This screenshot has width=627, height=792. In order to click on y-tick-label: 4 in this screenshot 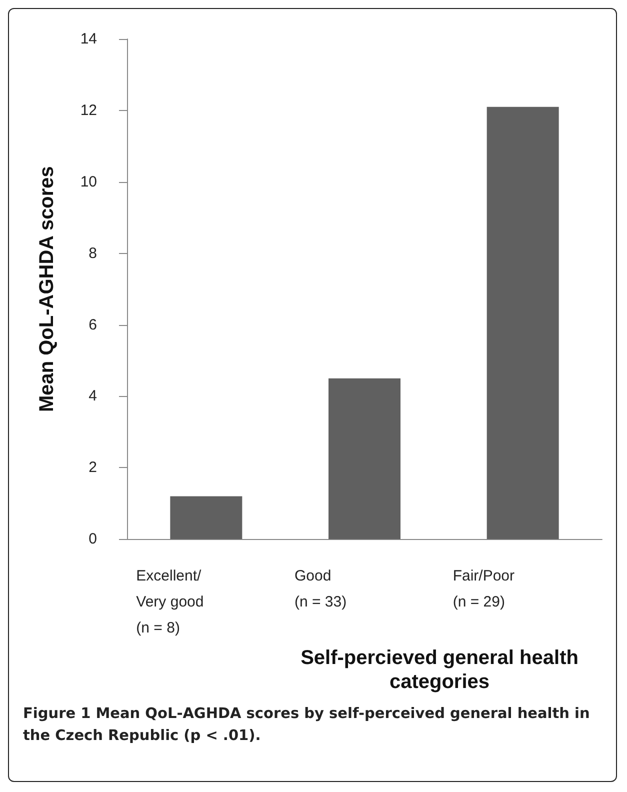, I will do `click(92, 396)`.